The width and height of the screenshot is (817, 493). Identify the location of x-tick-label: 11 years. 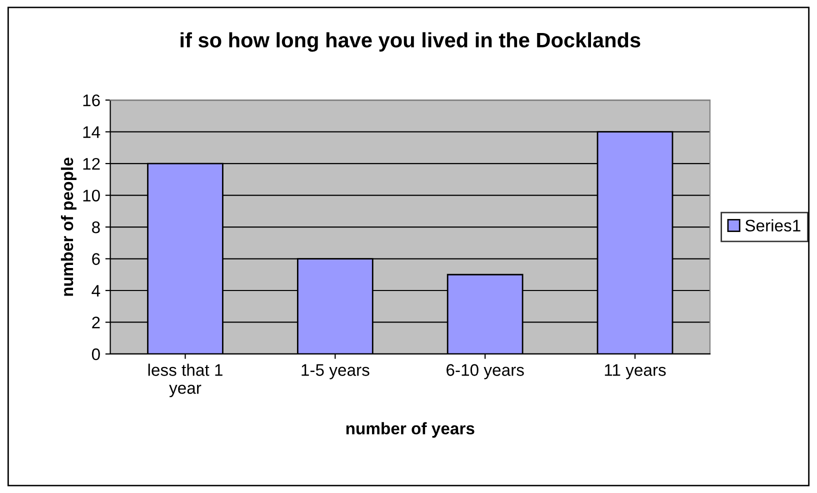
(635, 372).